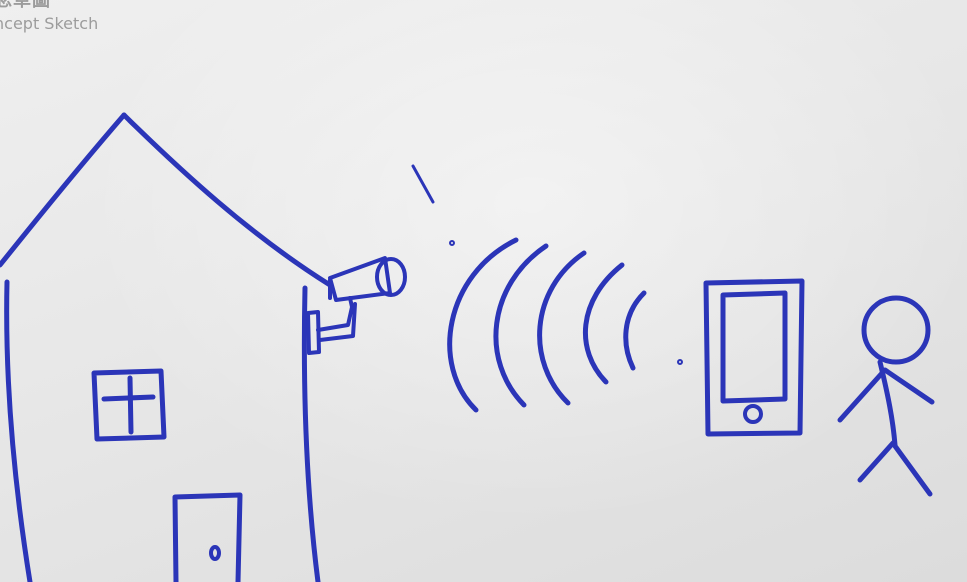 The width and height of the screenshot is (967, 582). I want to click on door-knob, so click(215, 553).